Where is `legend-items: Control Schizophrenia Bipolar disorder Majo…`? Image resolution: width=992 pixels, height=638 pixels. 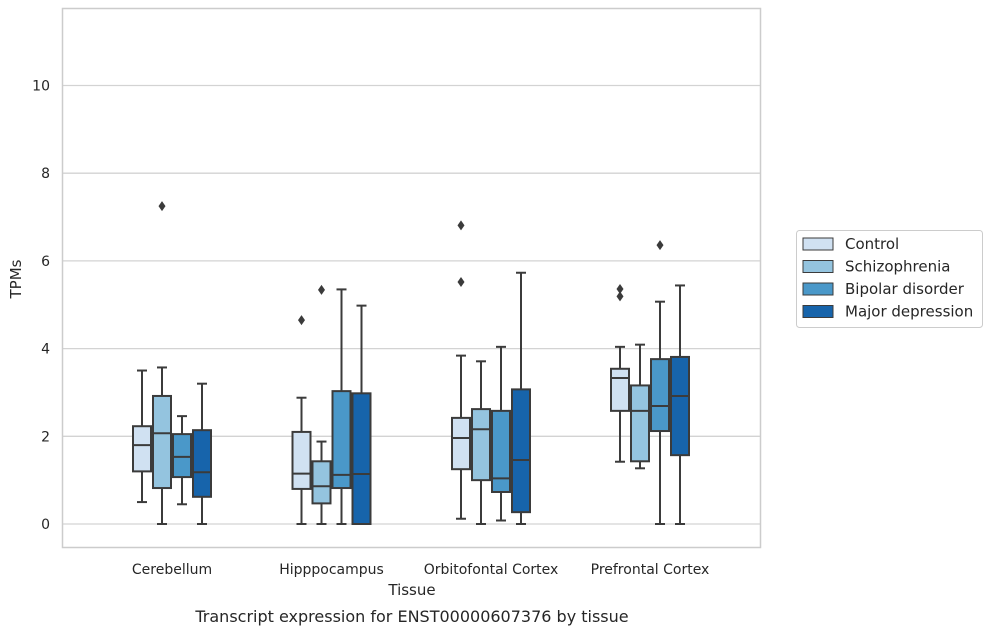
legend-items: Control Schizophrenia Bipolar disorder Majo… is located at coordinates (887, 278).